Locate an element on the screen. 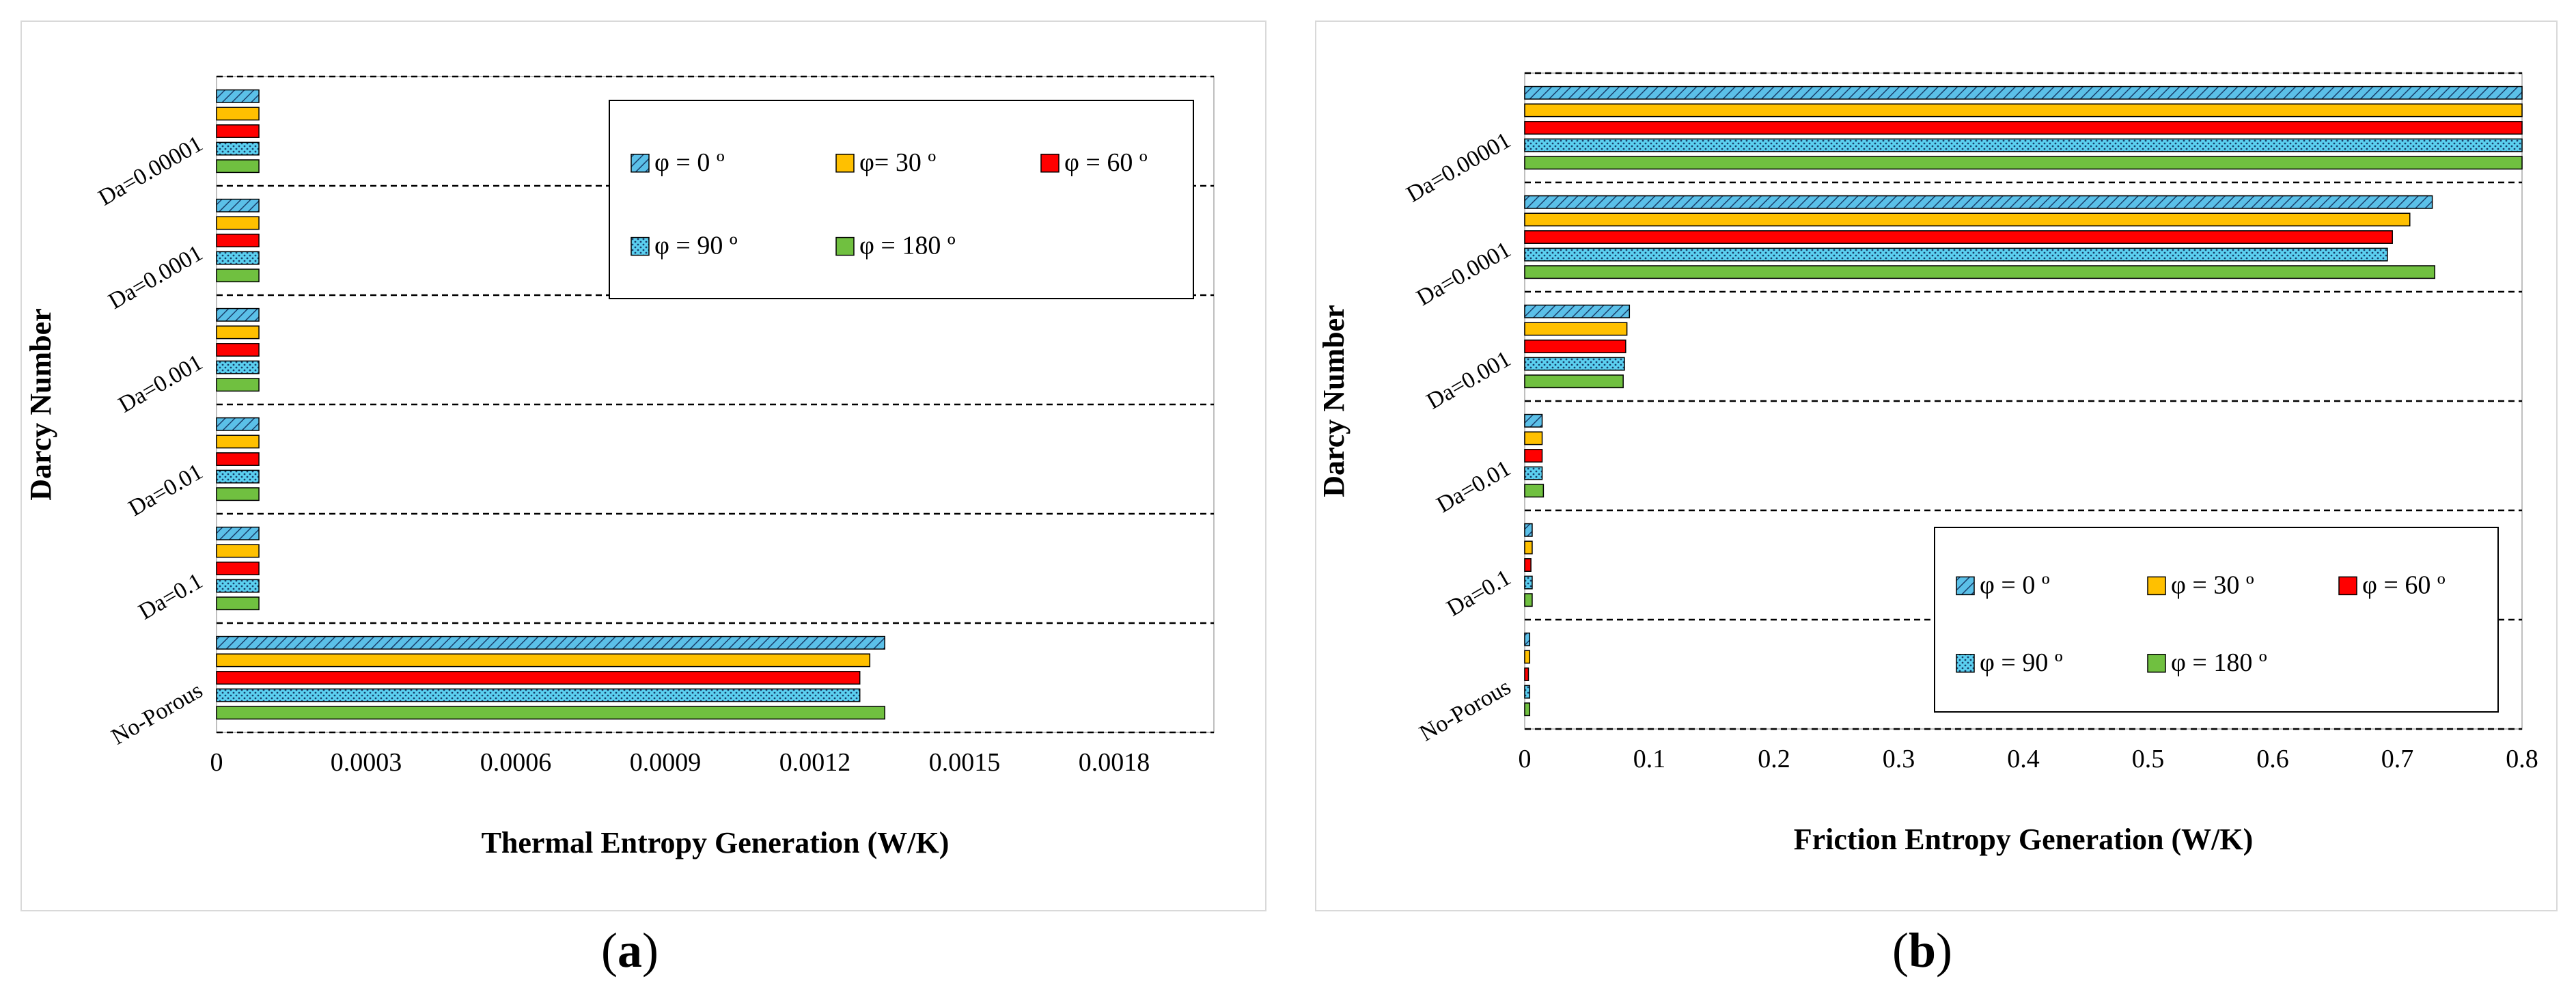  x-tick-label: 0.0003 is located at coordinates (367, 762).